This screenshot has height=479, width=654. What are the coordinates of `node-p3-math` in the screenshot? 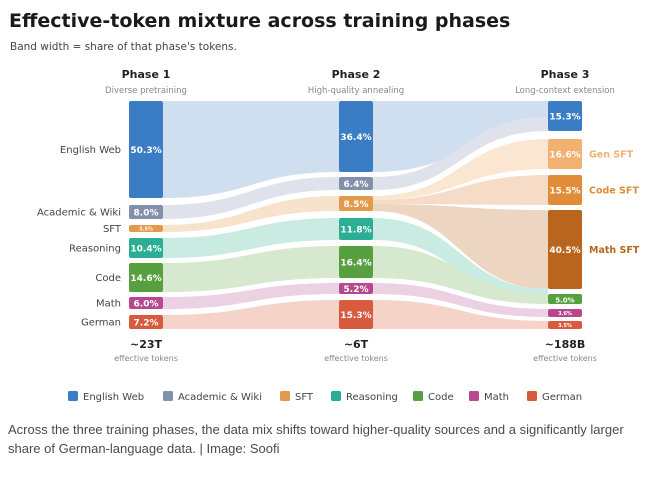 It's located at (565, 313).